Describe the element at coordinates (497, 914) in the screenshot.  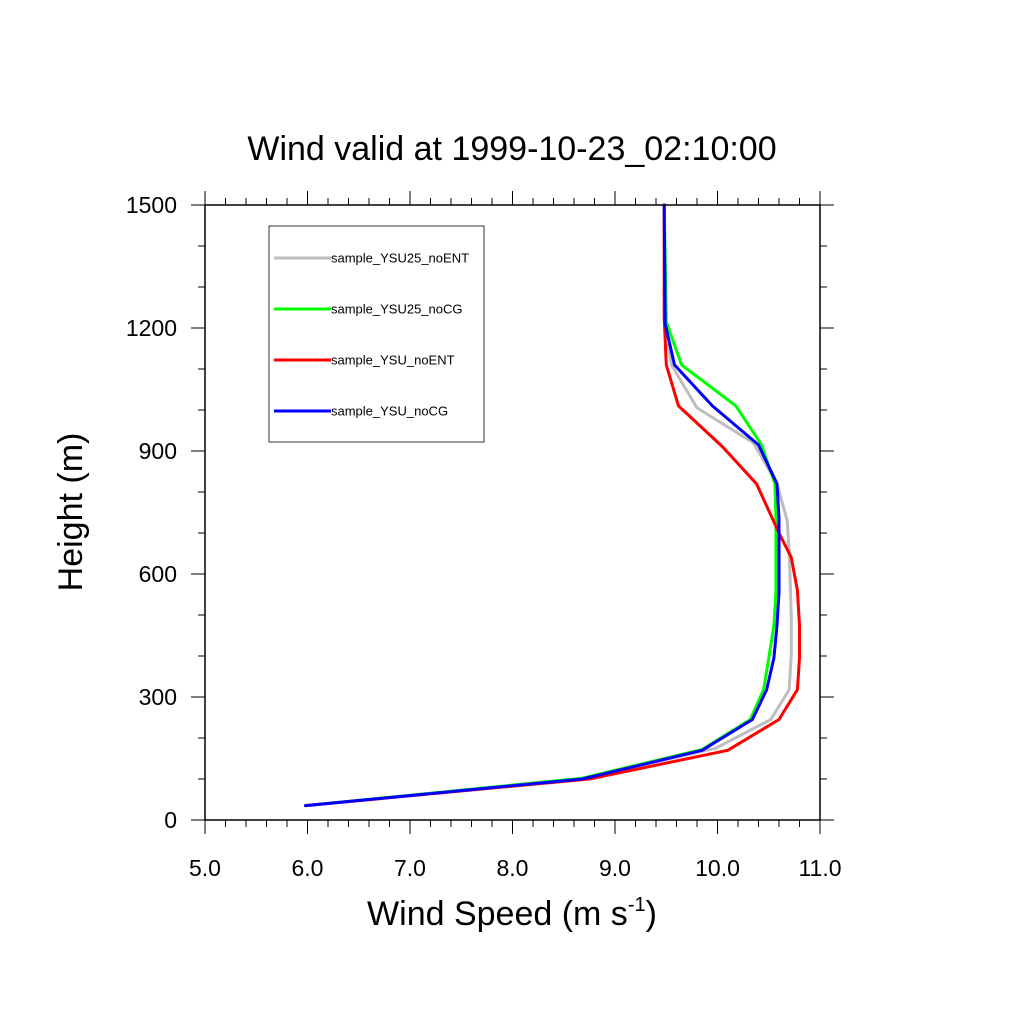
I see `x-axis-label-base: Wind Speed (m s` at that location.